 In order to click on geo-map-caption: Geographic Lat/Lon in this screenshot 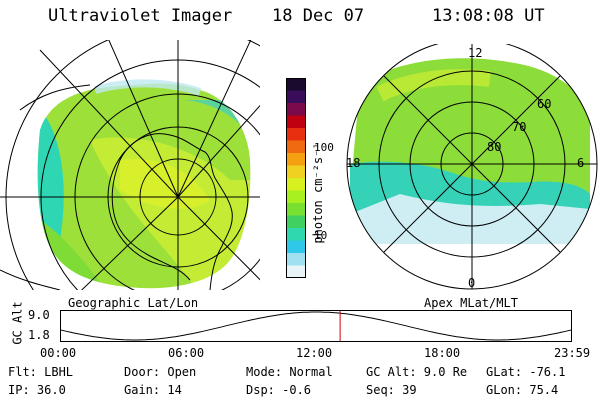, I will do `click(133, 303)`.